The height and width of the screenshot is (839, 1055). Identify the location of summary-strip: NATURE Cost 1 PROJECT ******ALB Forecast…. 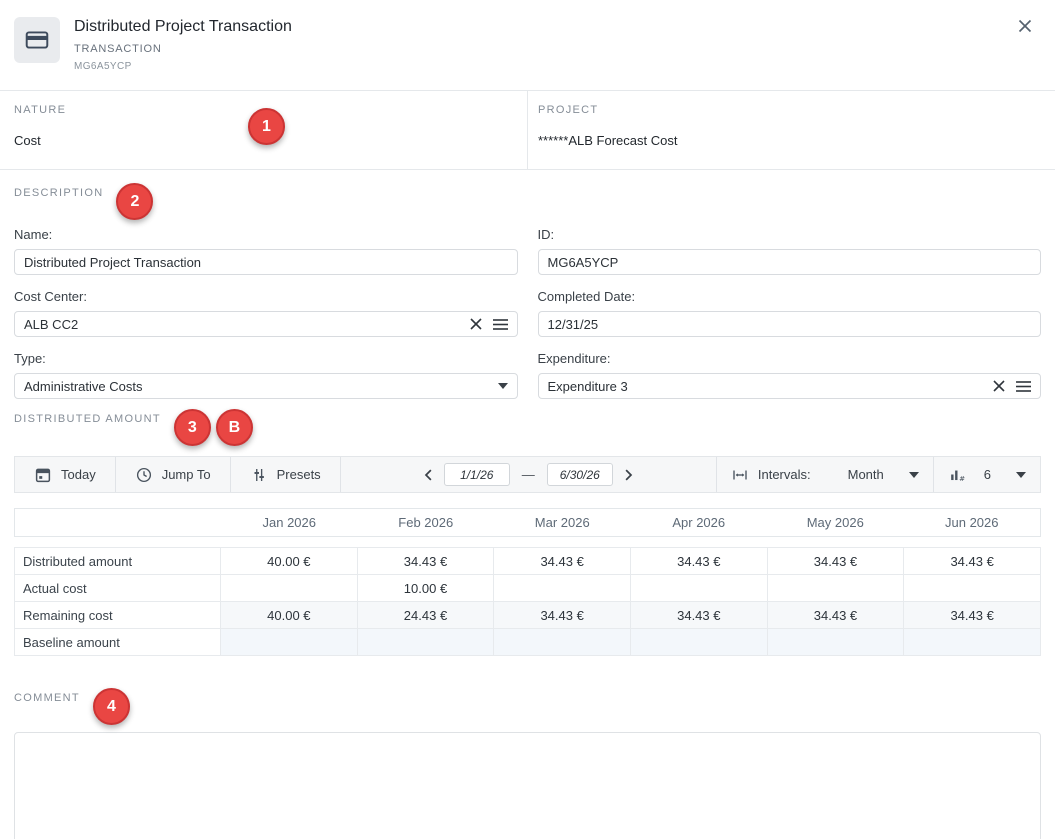
(527, 130).